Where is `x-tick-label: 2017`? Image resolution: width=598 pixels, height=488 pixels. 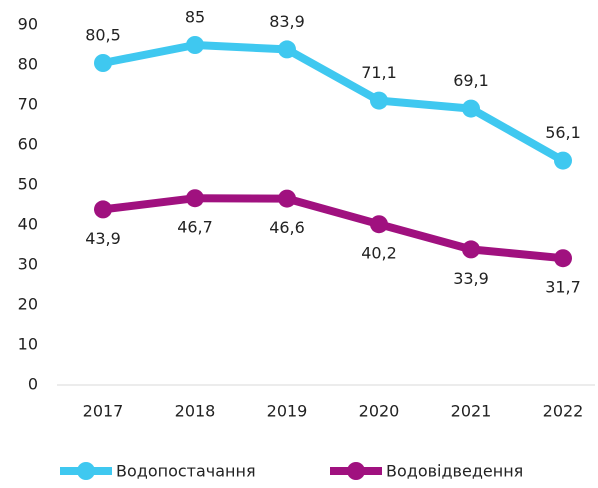
x-tick-label: 2017 is located at coordinates (103, 411).